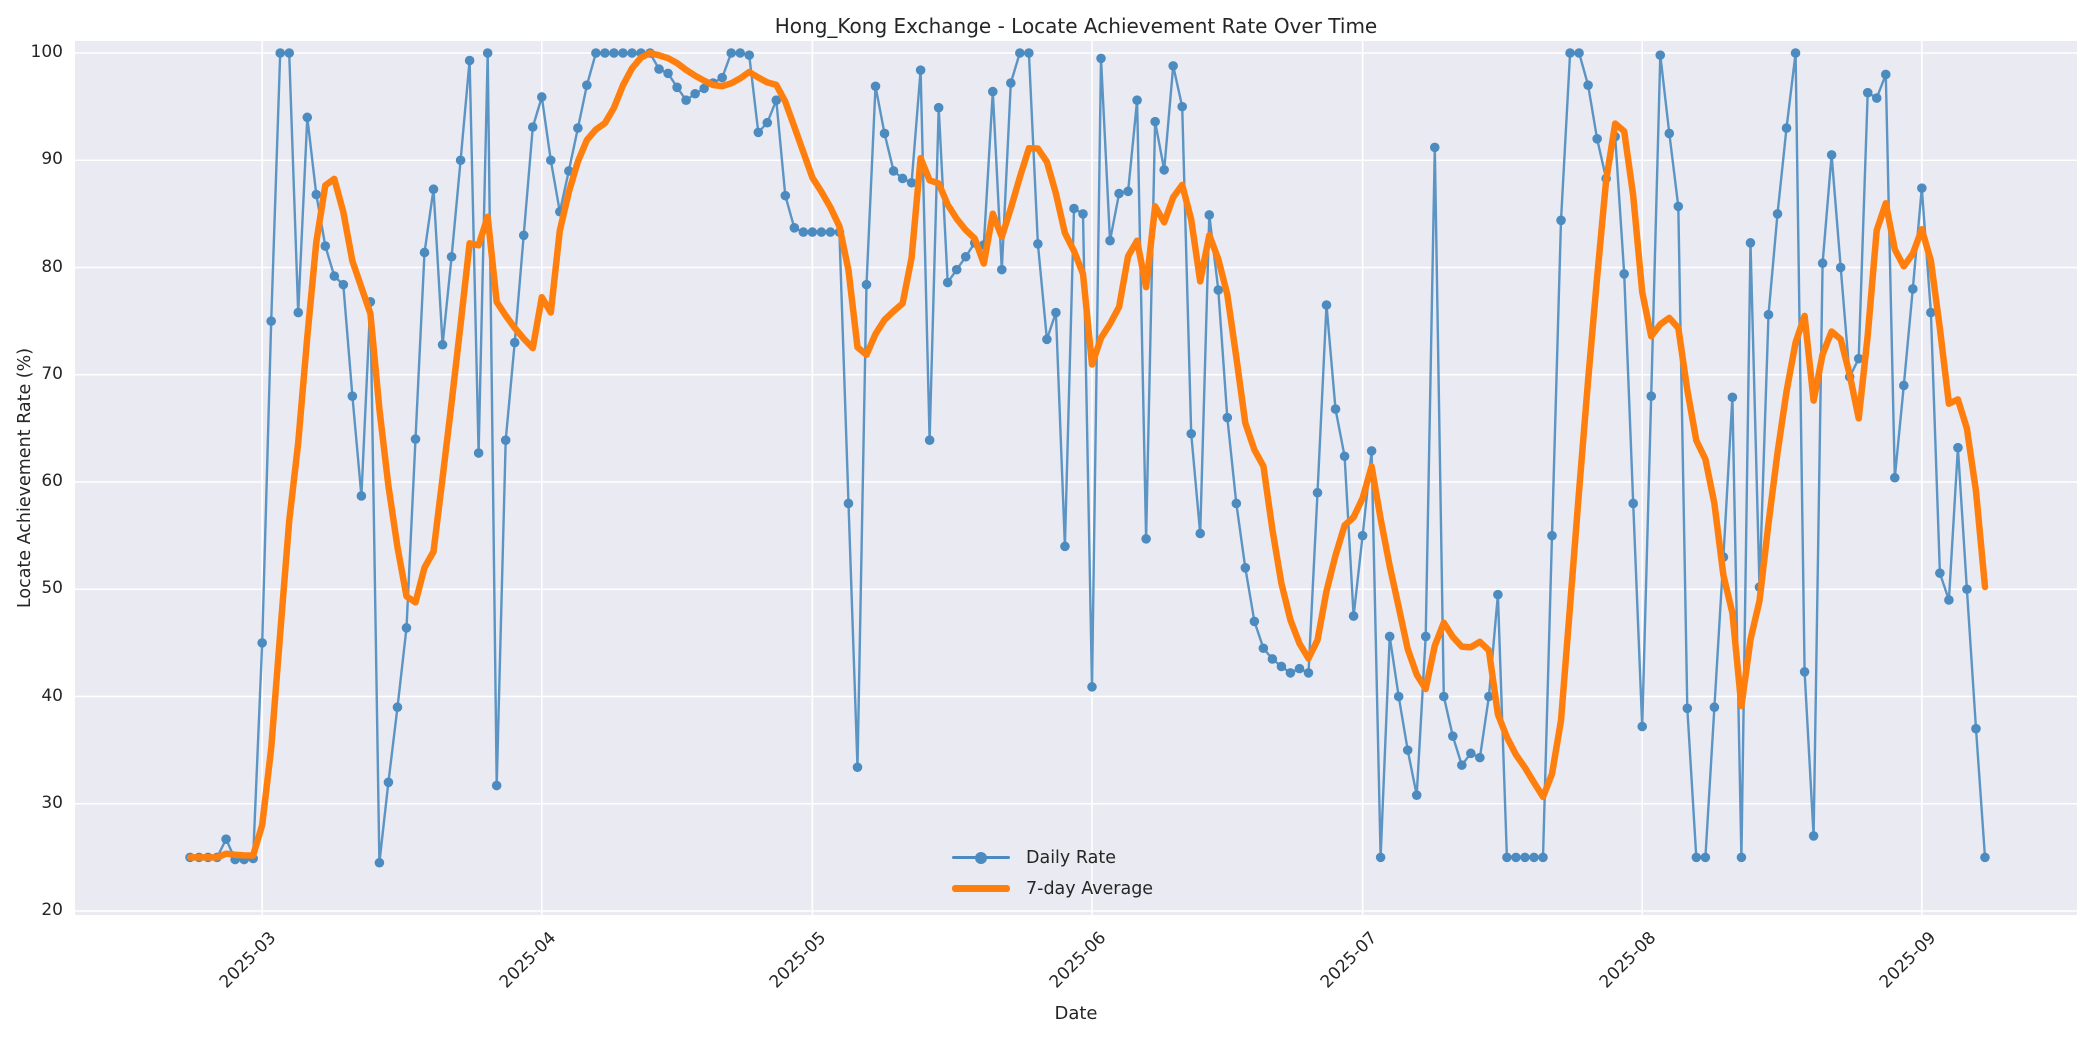 This screenshot has height=1050, width=2100. Describe the element at coordinates (52, 159) in the screenshot. I see `y-tick-label: 90` at that location.